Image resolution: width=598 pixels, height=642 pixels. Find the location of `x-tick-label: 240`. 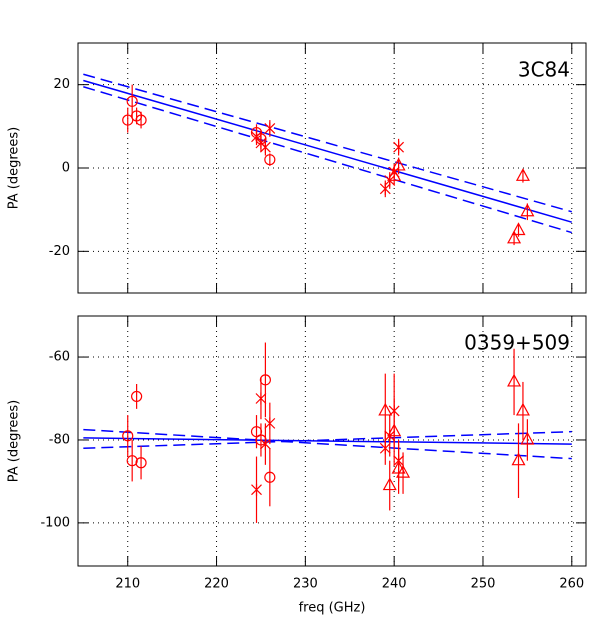

x-tick-label: 240 is located at coordinates (394, 584).